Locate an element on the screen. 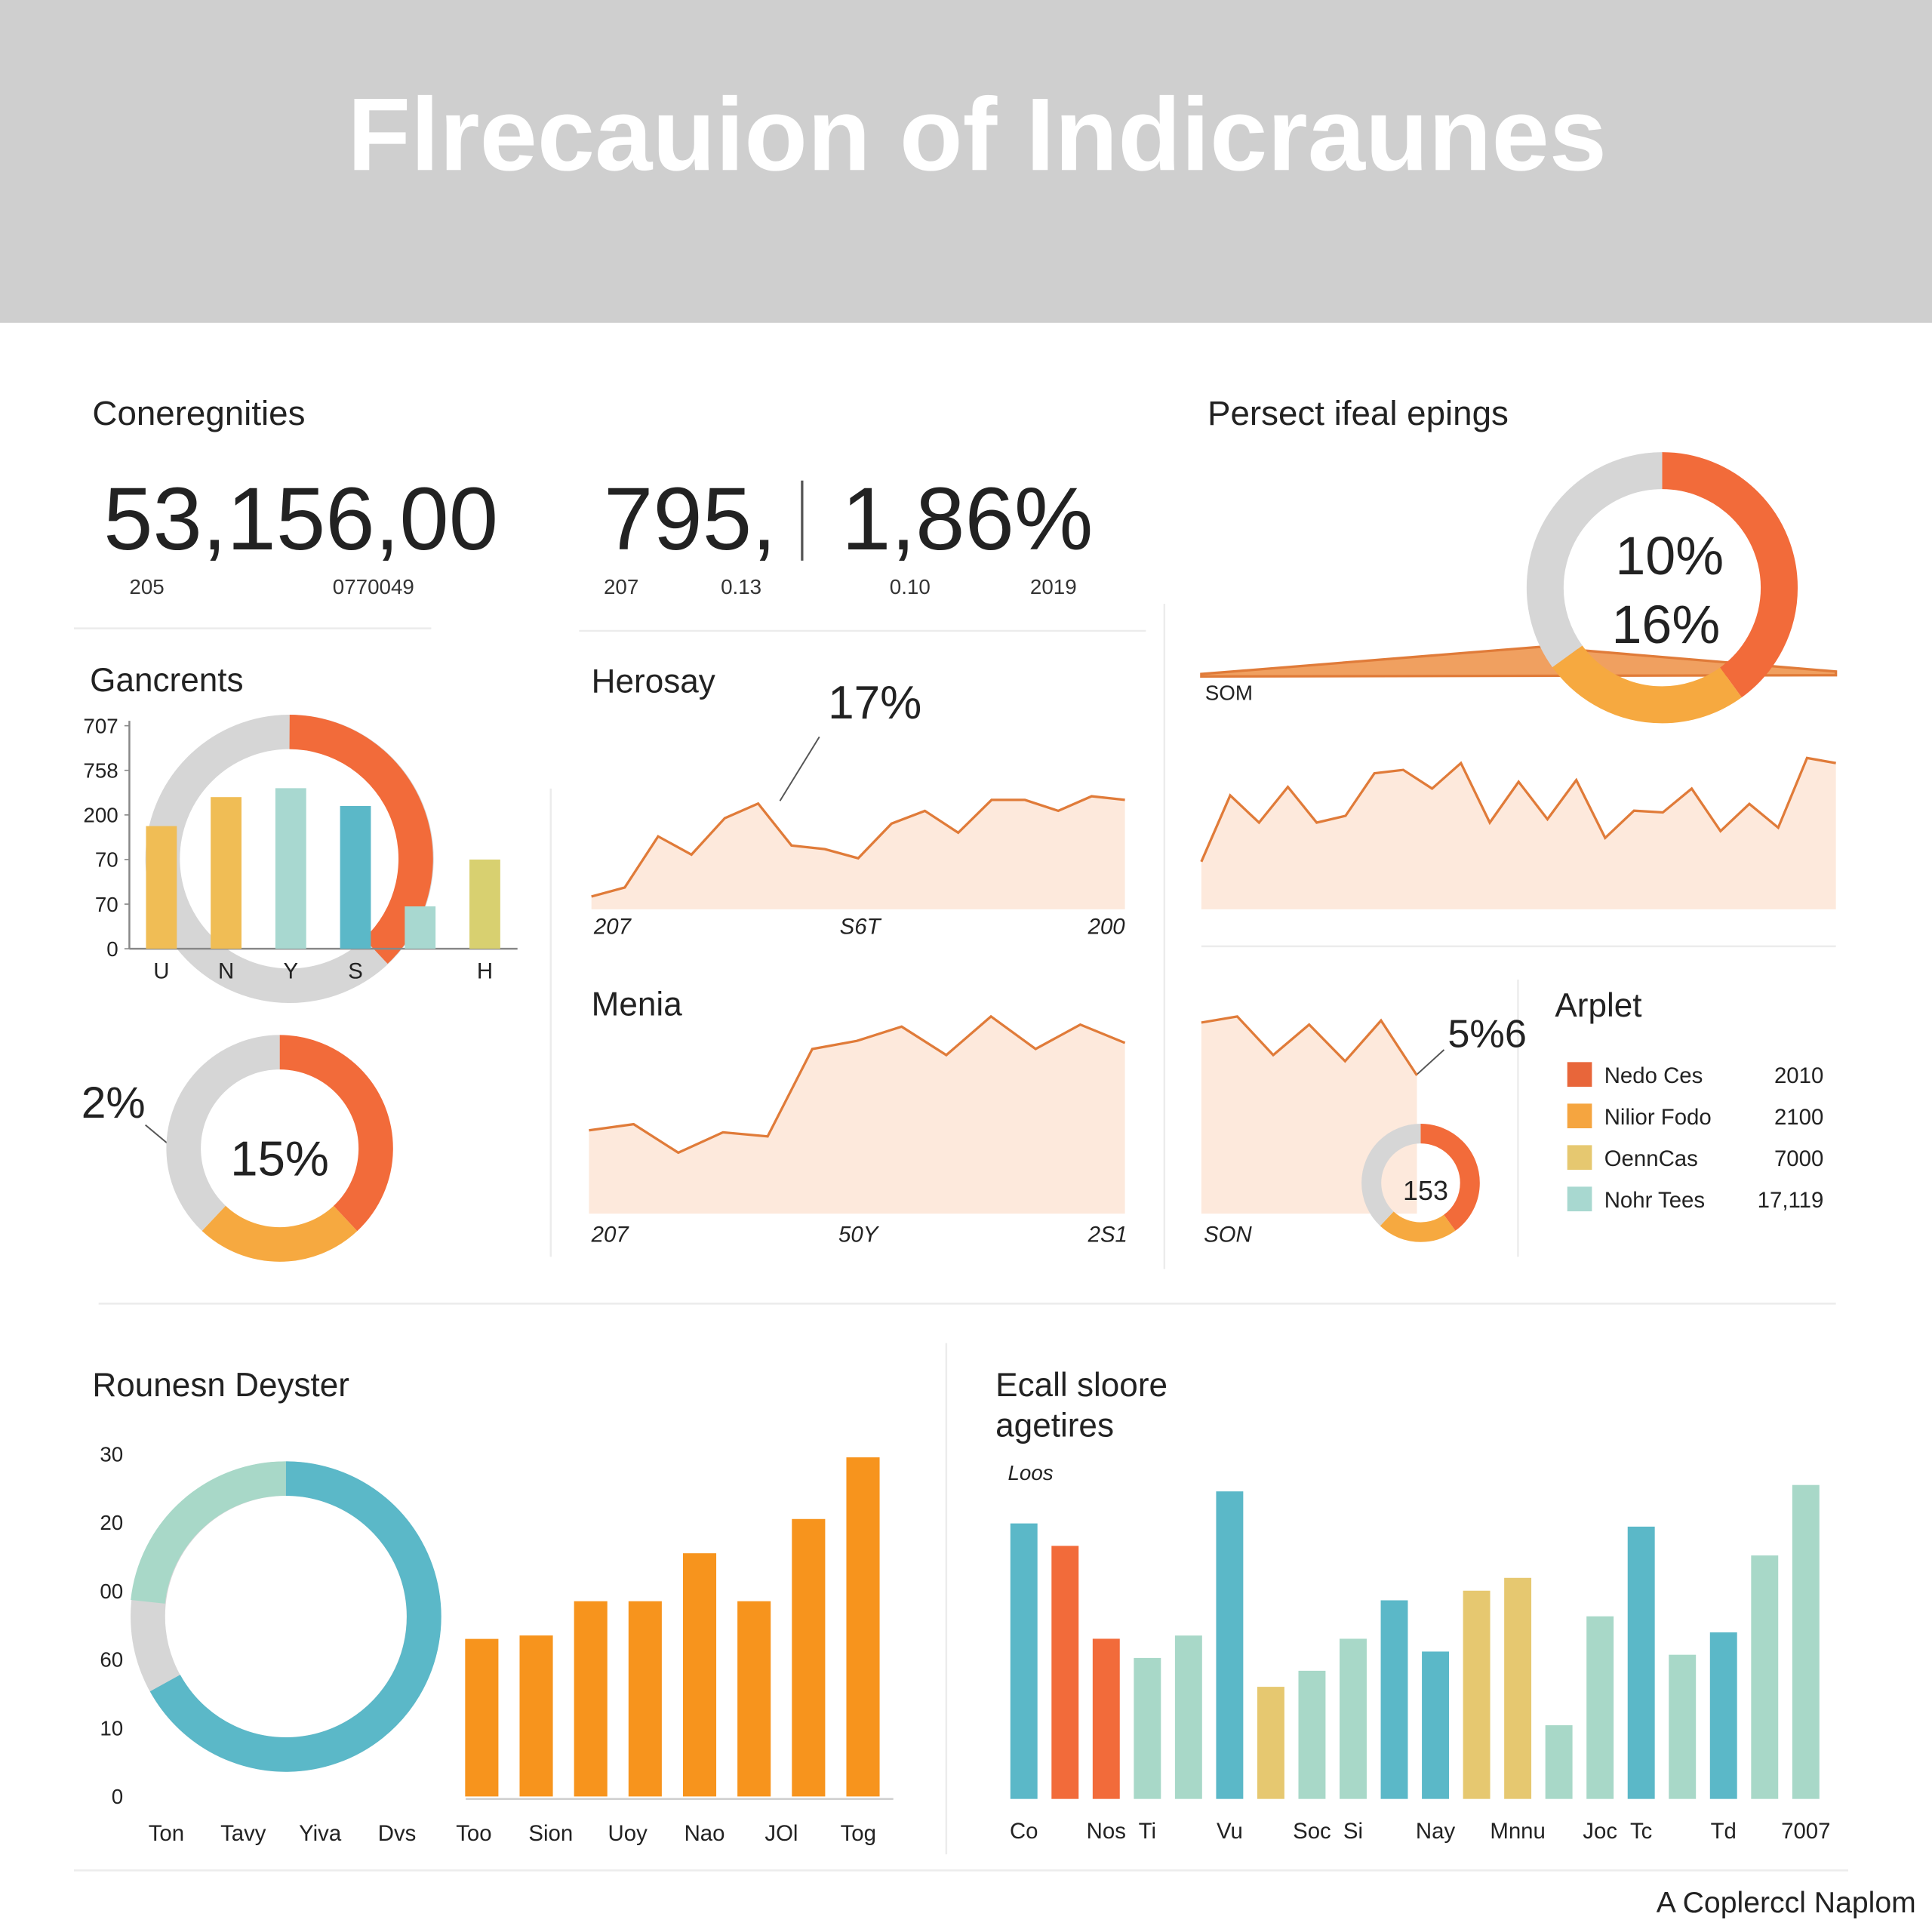 The width and height of the screenshot is (1932, 1932). x-tick-label: Y is located at coordinates (291, 970).